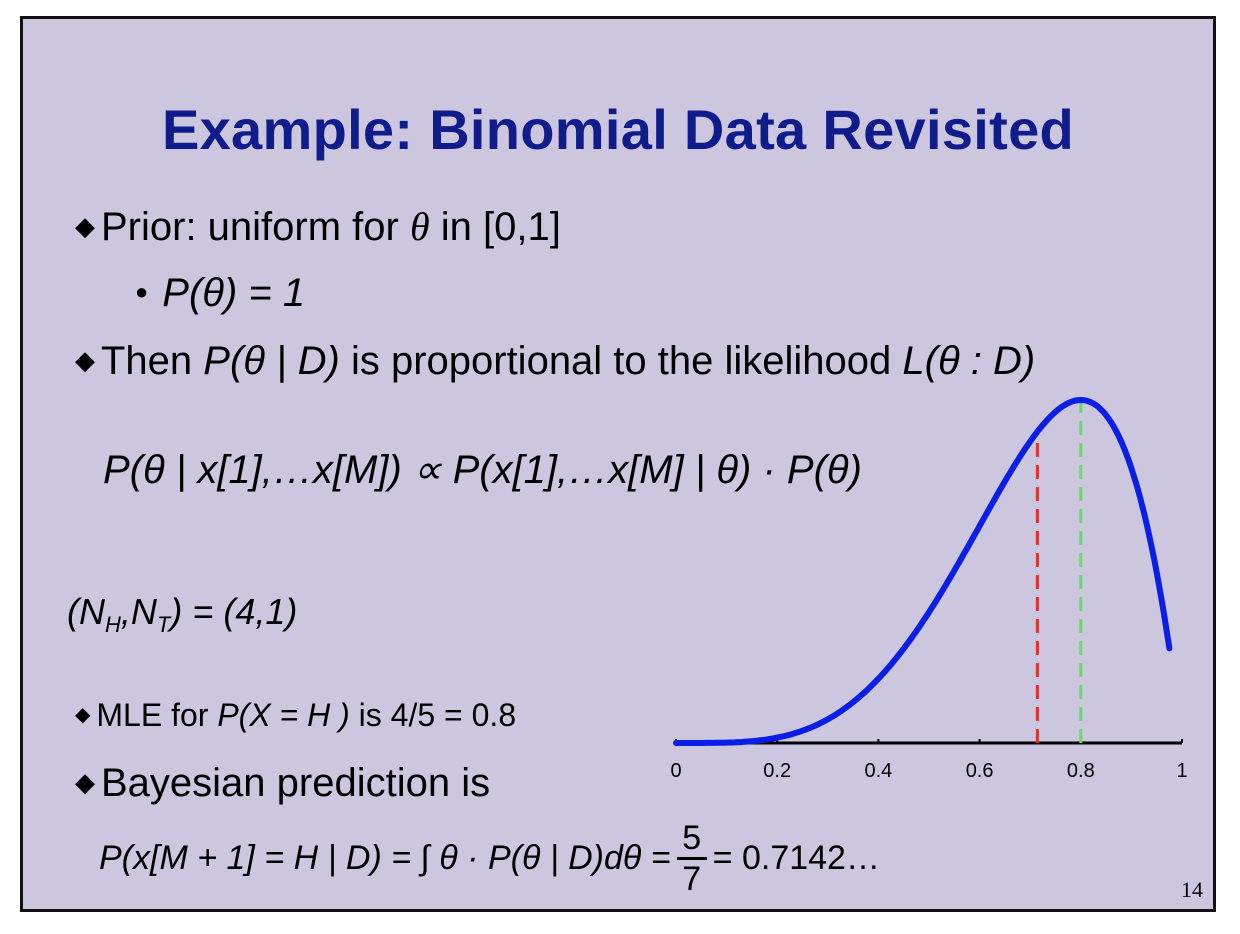 Image resolution: width=1240 pixels, height=934 pixels. I want to click on bullet-text: is 4/5 = 0.8, so click(433, 715).